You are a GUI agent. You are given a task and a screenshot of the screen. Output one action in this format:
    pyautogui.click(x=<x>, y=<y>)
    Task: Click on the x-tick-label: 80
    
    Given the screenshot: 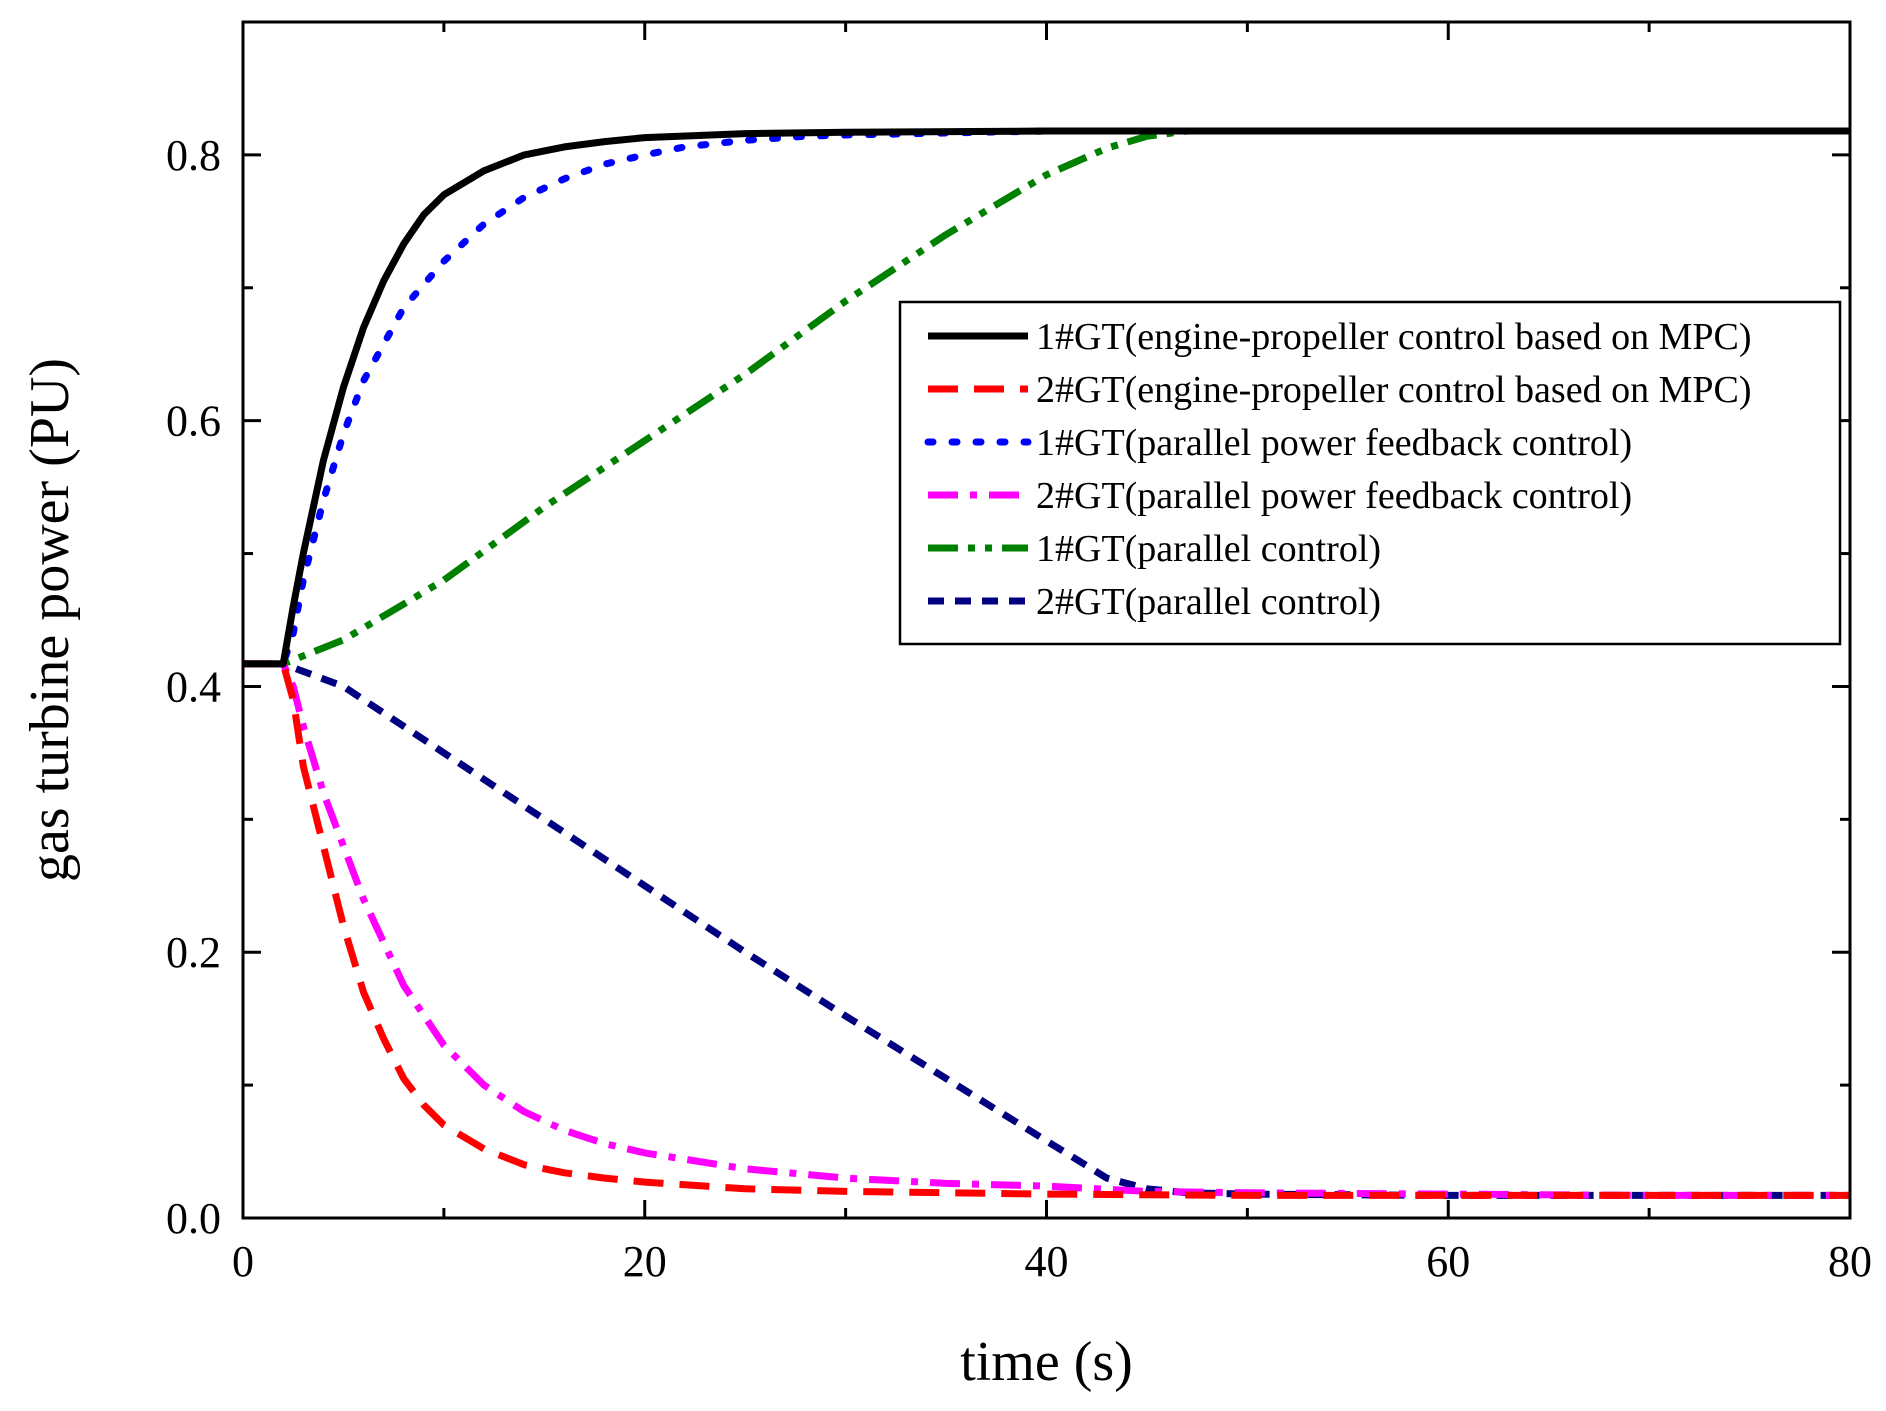 What is the action you would take?
    pyautogui.click(x=1850, y=1261)
    